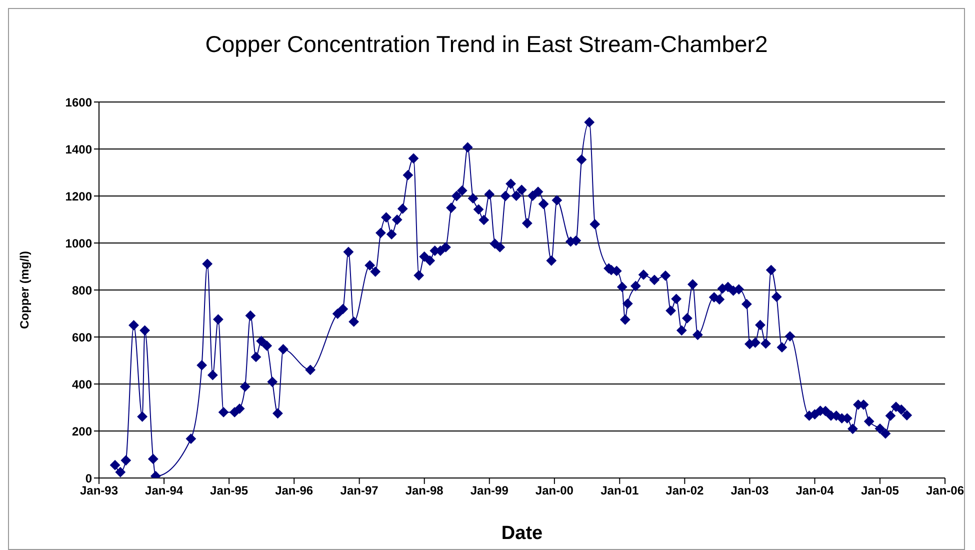 This screenshot has width=975, height=550. Describe the element at coordinates (82, 384) in the screenshot. I see `y-tick-label: 400` at that location.